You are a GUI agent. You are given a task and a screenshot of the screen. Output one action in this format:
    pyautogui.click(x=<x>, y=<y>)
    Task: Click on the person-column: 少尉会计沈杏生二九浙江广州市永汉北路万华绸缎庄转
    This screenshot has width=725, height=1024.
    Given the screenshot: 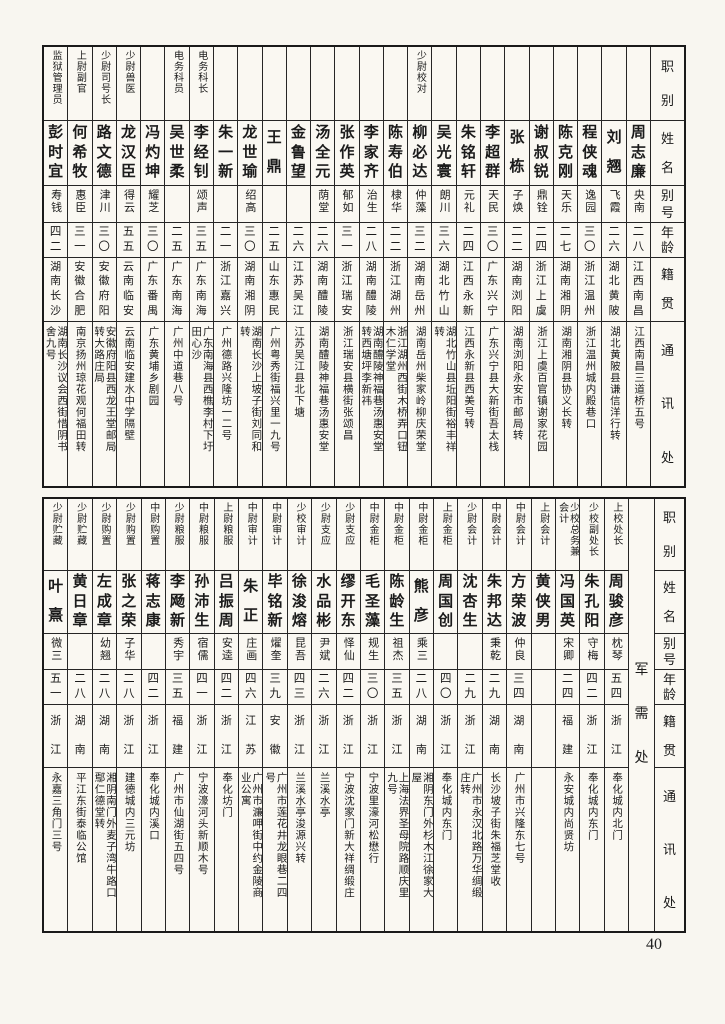 What is the action you would take?
    pyautogui.click(x=469, y=715)
    